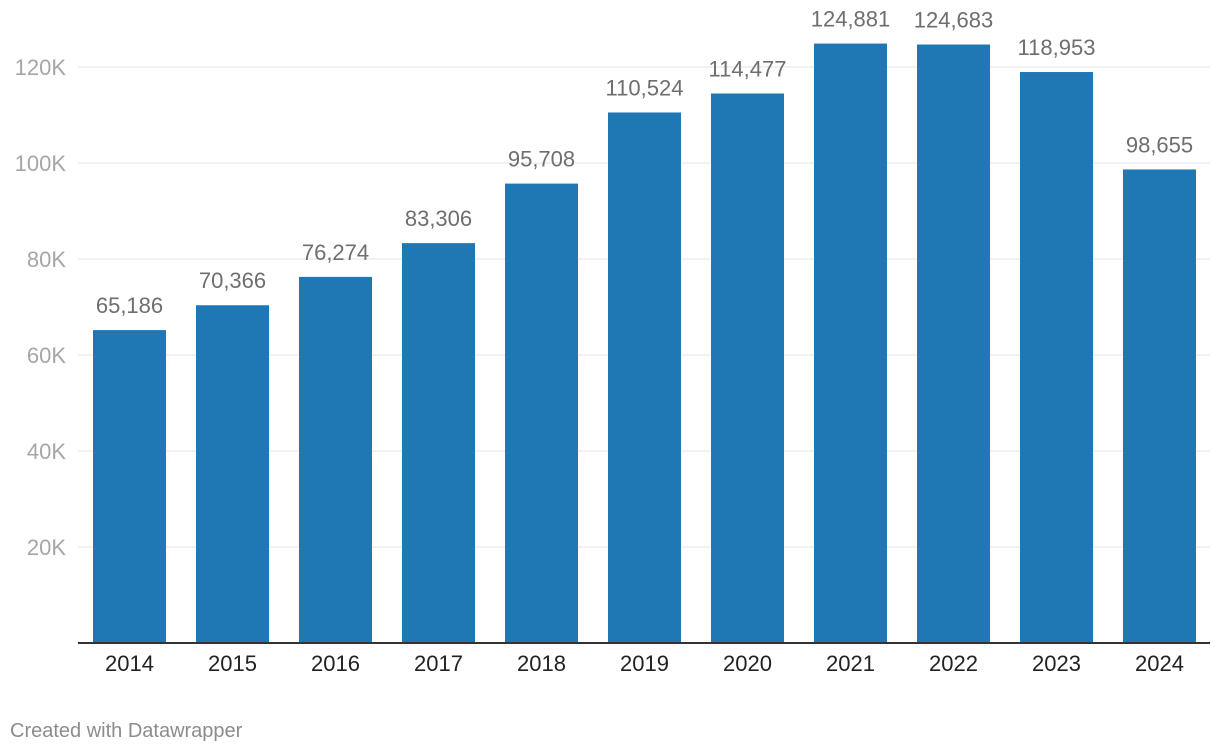 The image size is (1220, 756). Describe the element at coordinates (748, 69) in the screenshot. I see `data-label: 114,477` at that location.